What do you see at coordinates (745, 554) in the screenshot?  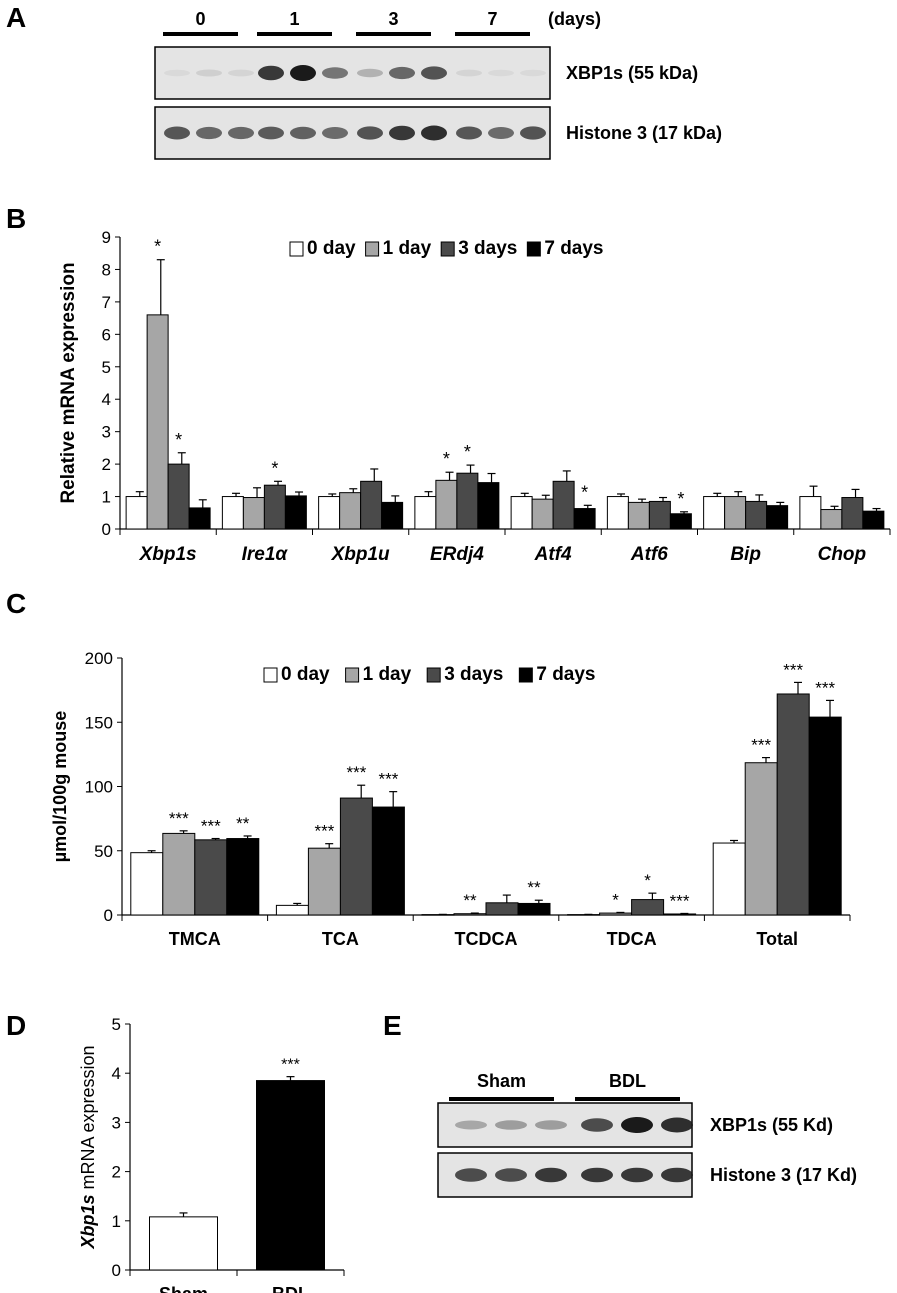 I see `category-label: Bip` at bounding box center [745, 554].